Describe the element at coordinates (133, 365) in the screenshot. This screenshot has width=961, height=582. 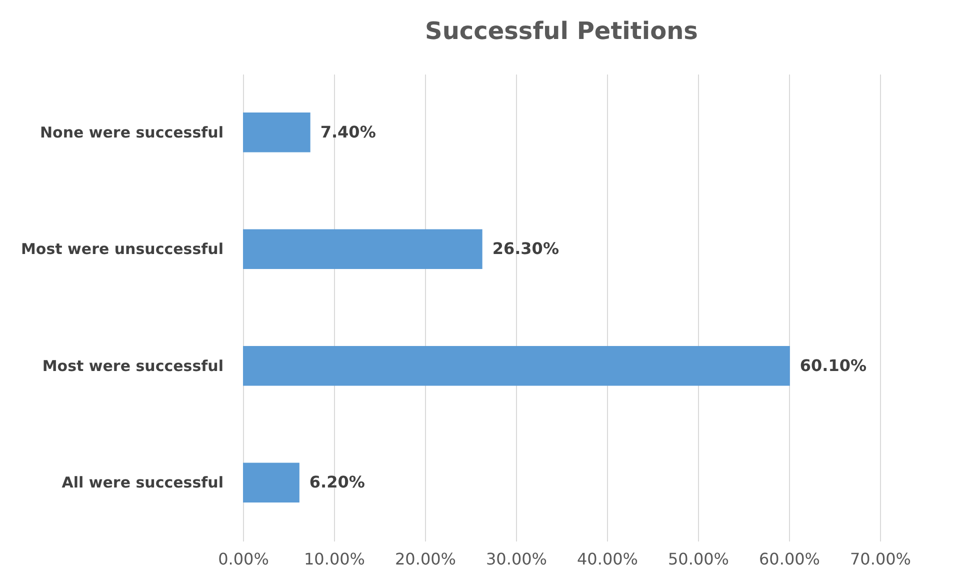
I see `y-tick-label: Most were successful` at that location.